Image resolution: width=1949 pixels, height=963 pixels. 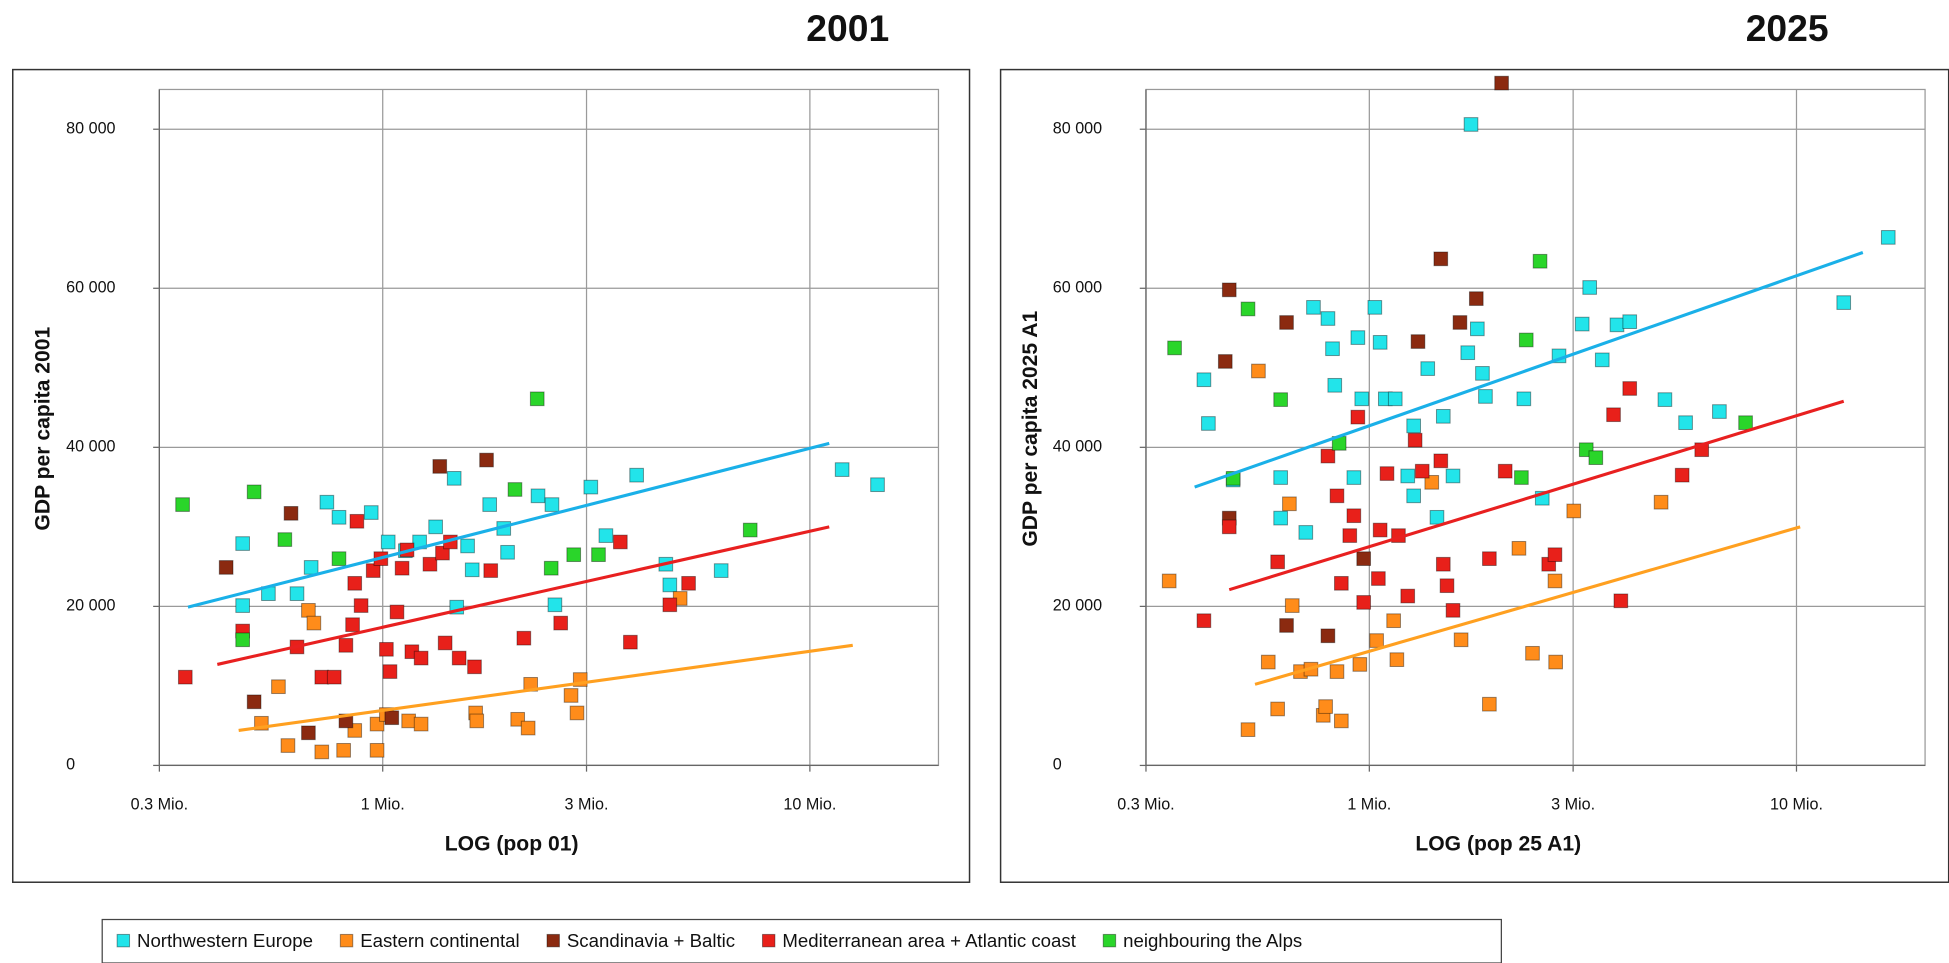 I want to click on legend-label: neighbouring the Alps, so click(x=1212, y=940).